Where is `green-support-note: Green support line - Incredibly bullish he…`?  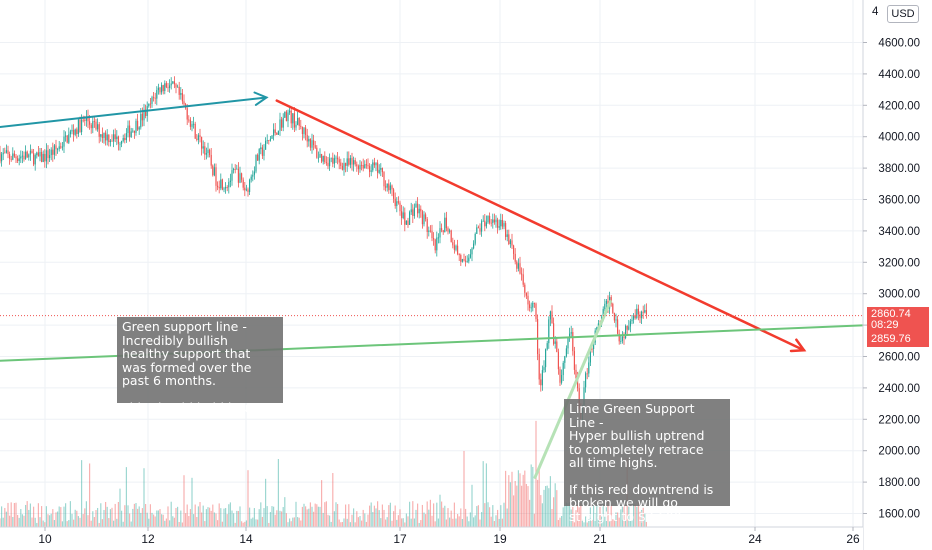
green-support-note: Green support line - Incredibly bullish he… is located at coordinates (200, 365).